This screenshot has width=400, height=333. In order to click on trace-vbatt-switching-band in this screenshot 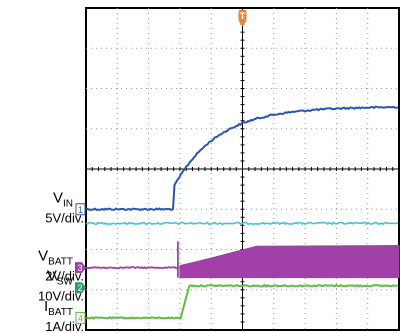, I will do `click(289, 261)`.